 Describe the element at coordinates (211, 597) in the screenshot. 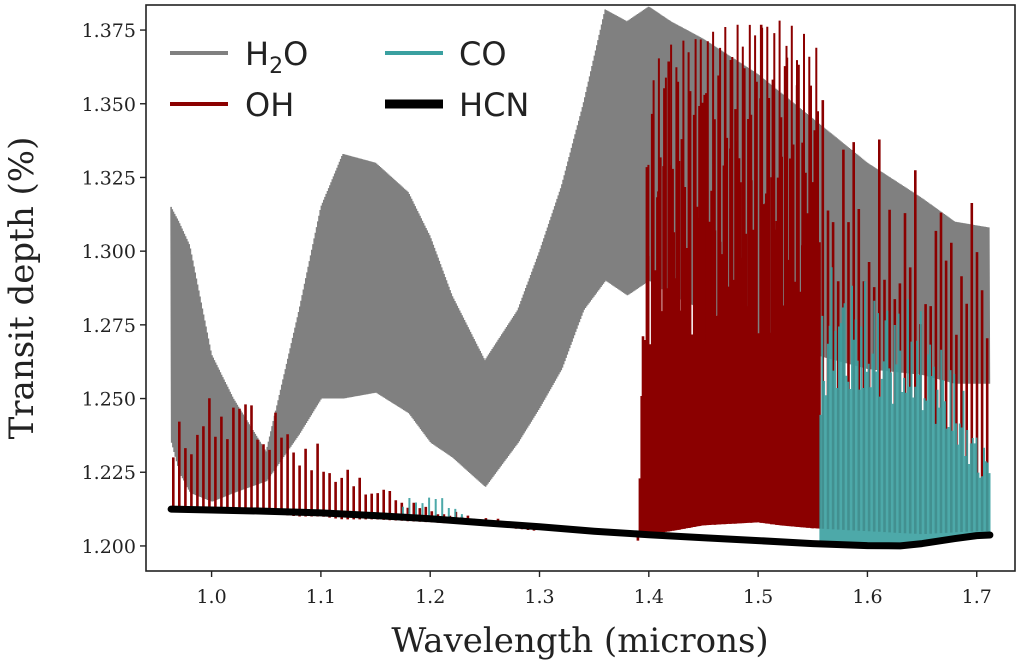

I see `x-tick-label: 1.0` at that location.